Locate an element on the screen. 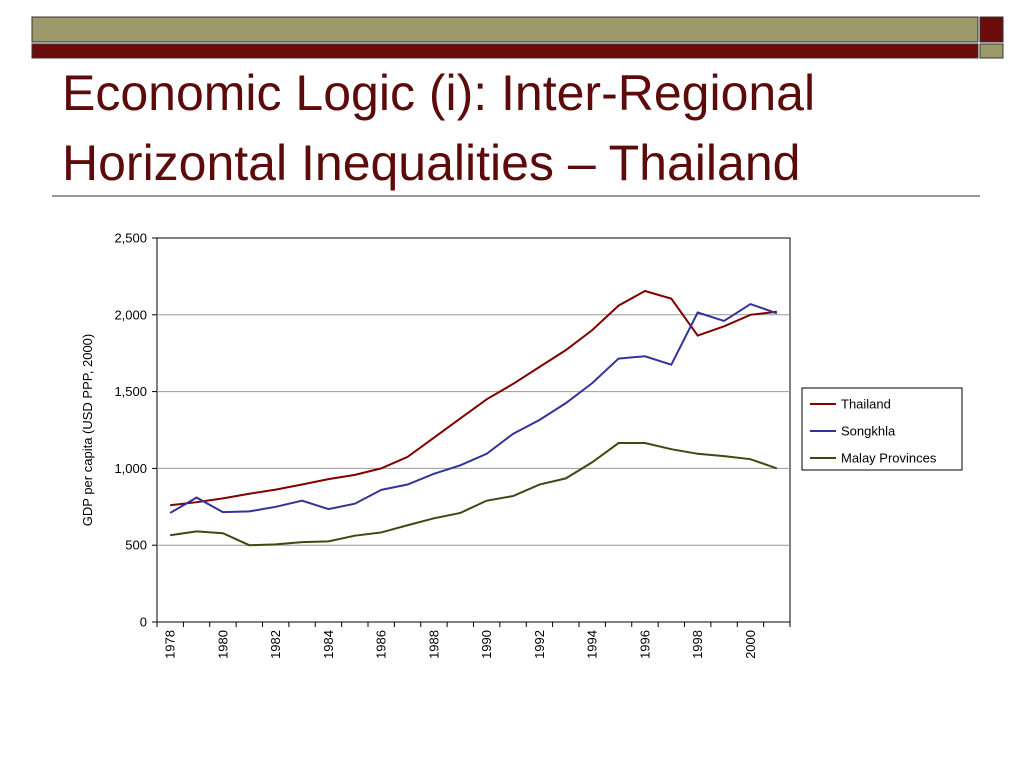 The width and height of the screenshot is (1024, 768). y-tick-label: 1,000 is located at coordinates (130, 468).